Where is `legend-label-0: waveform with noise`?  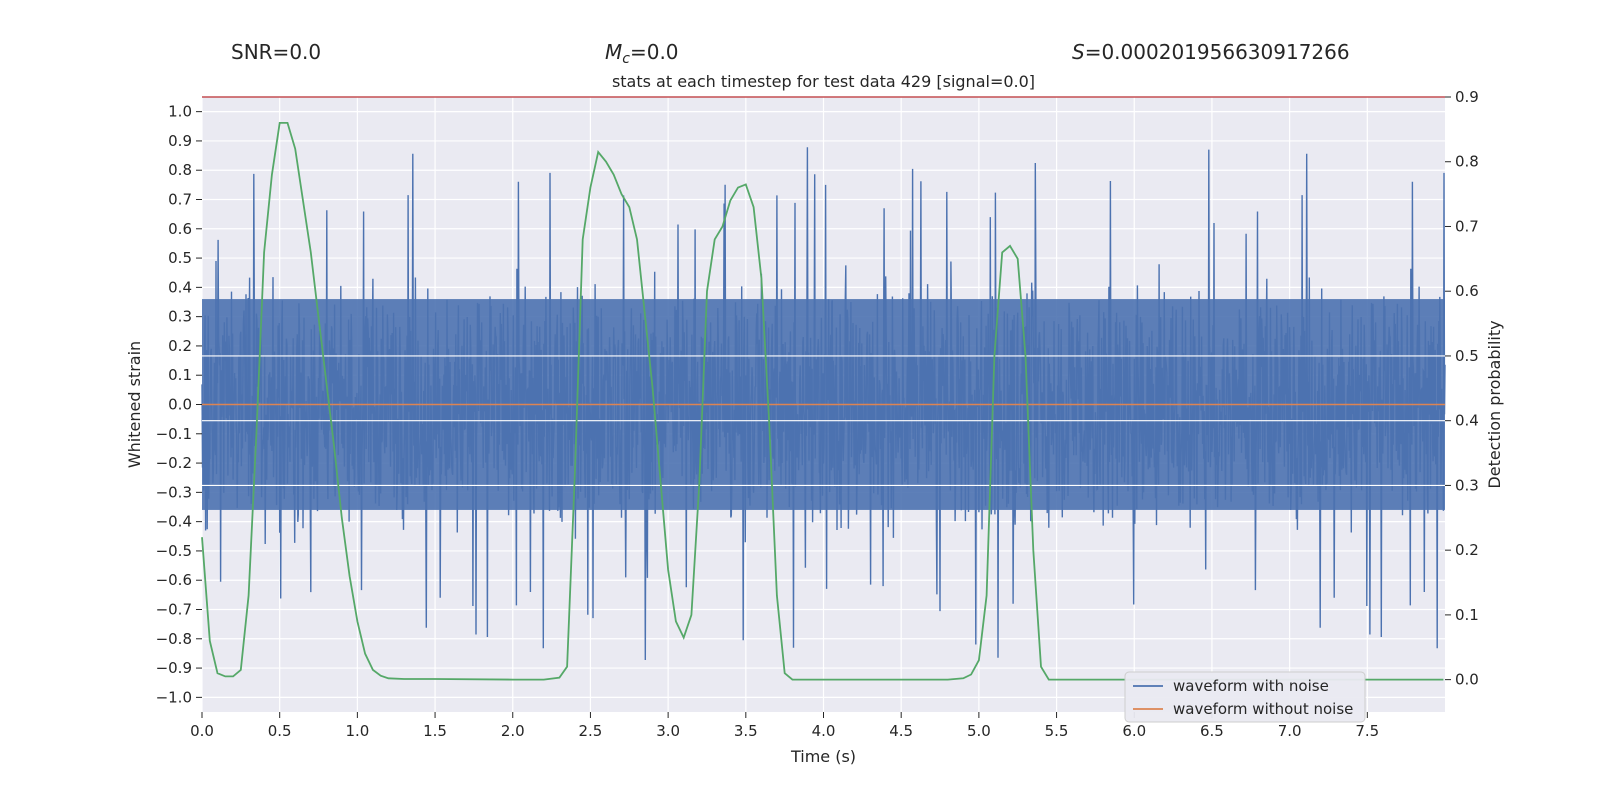 legend-label-0: waveform with noise is located at coordinates (1251, 686).